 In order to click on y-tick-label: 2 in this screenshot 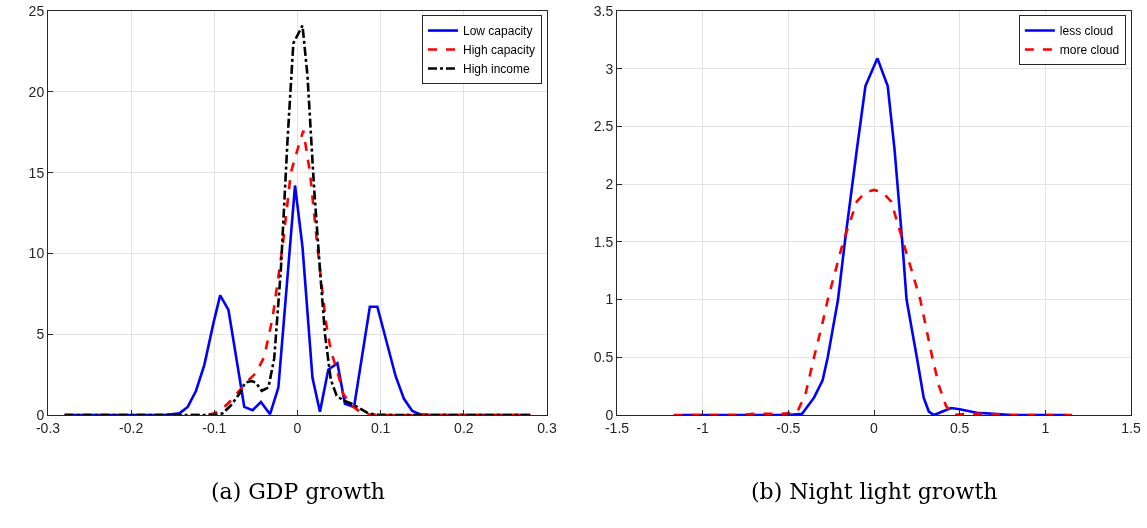, I will do `click(609, 184)`.